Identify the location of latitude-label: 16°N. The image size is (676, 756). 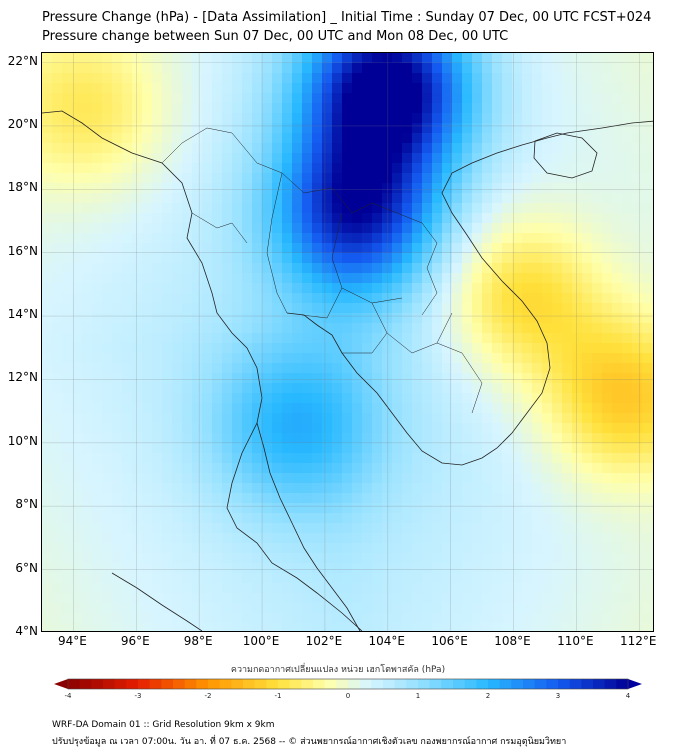
(22, 250).